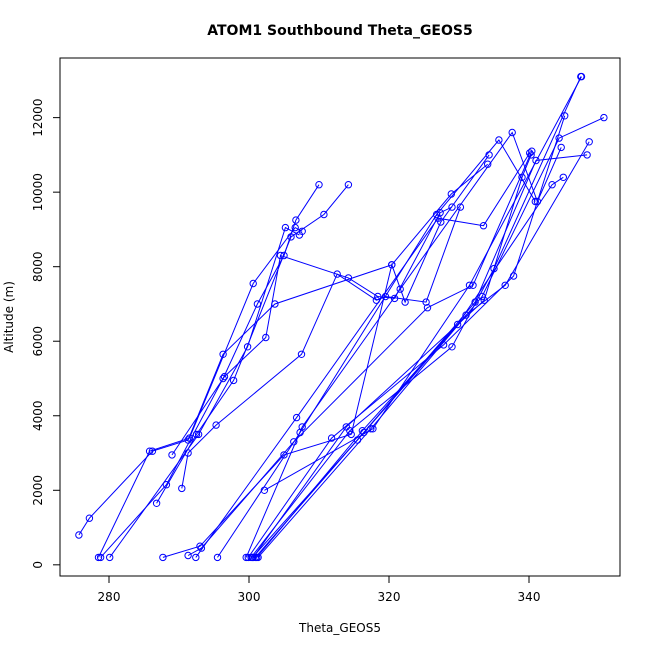  Describe the element at coordinates (38, 565) in the screenshot. I see `y-tick-label: 0` at that location.